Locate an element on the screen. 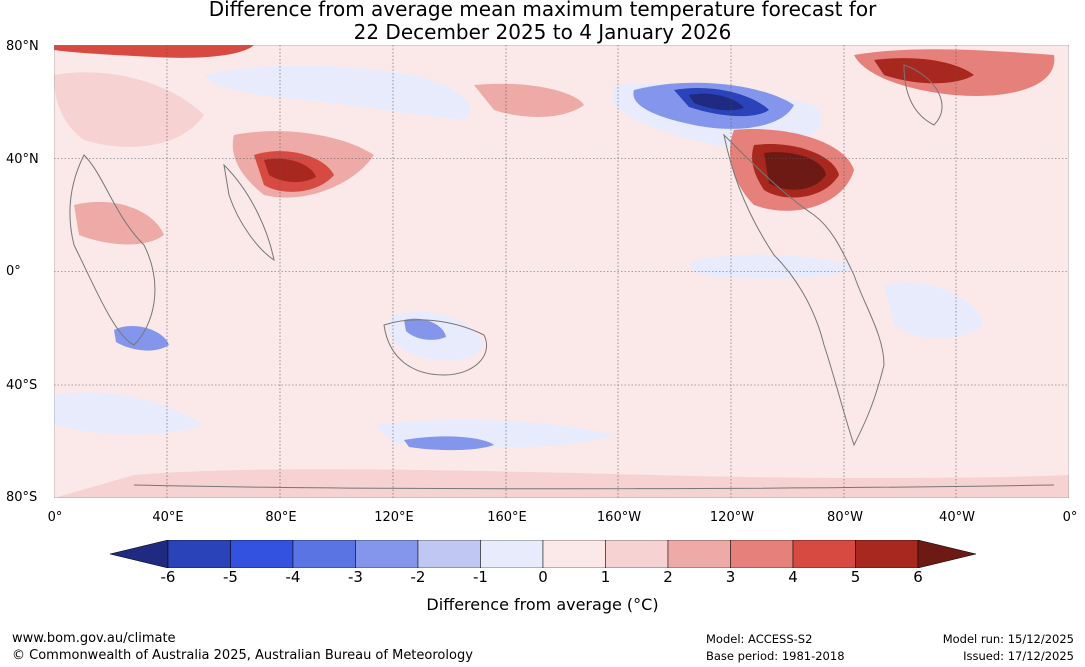 This screenshot has width=1085, height=667. colorbar-tick-label: -4 is located at coordinates (293, 577).